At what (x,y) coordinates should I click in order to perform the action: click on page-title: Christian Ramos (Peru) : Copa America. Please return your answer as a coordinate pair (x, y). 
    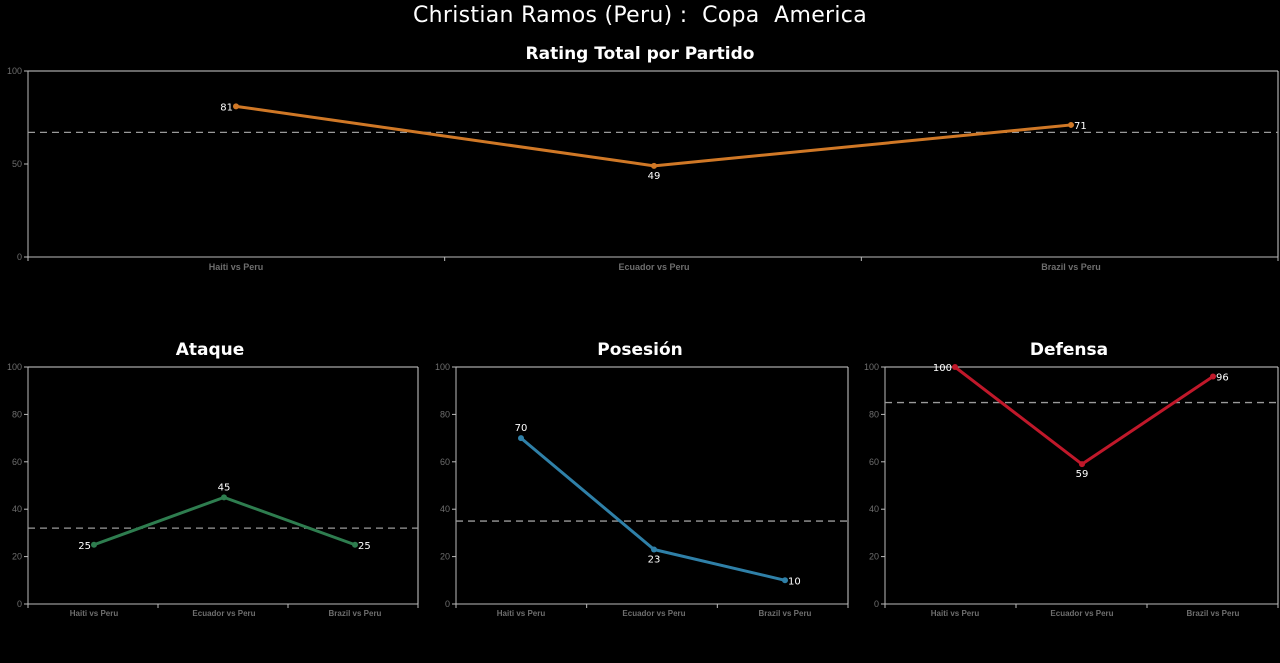
    Looking at the image, I should click on (640, 15).